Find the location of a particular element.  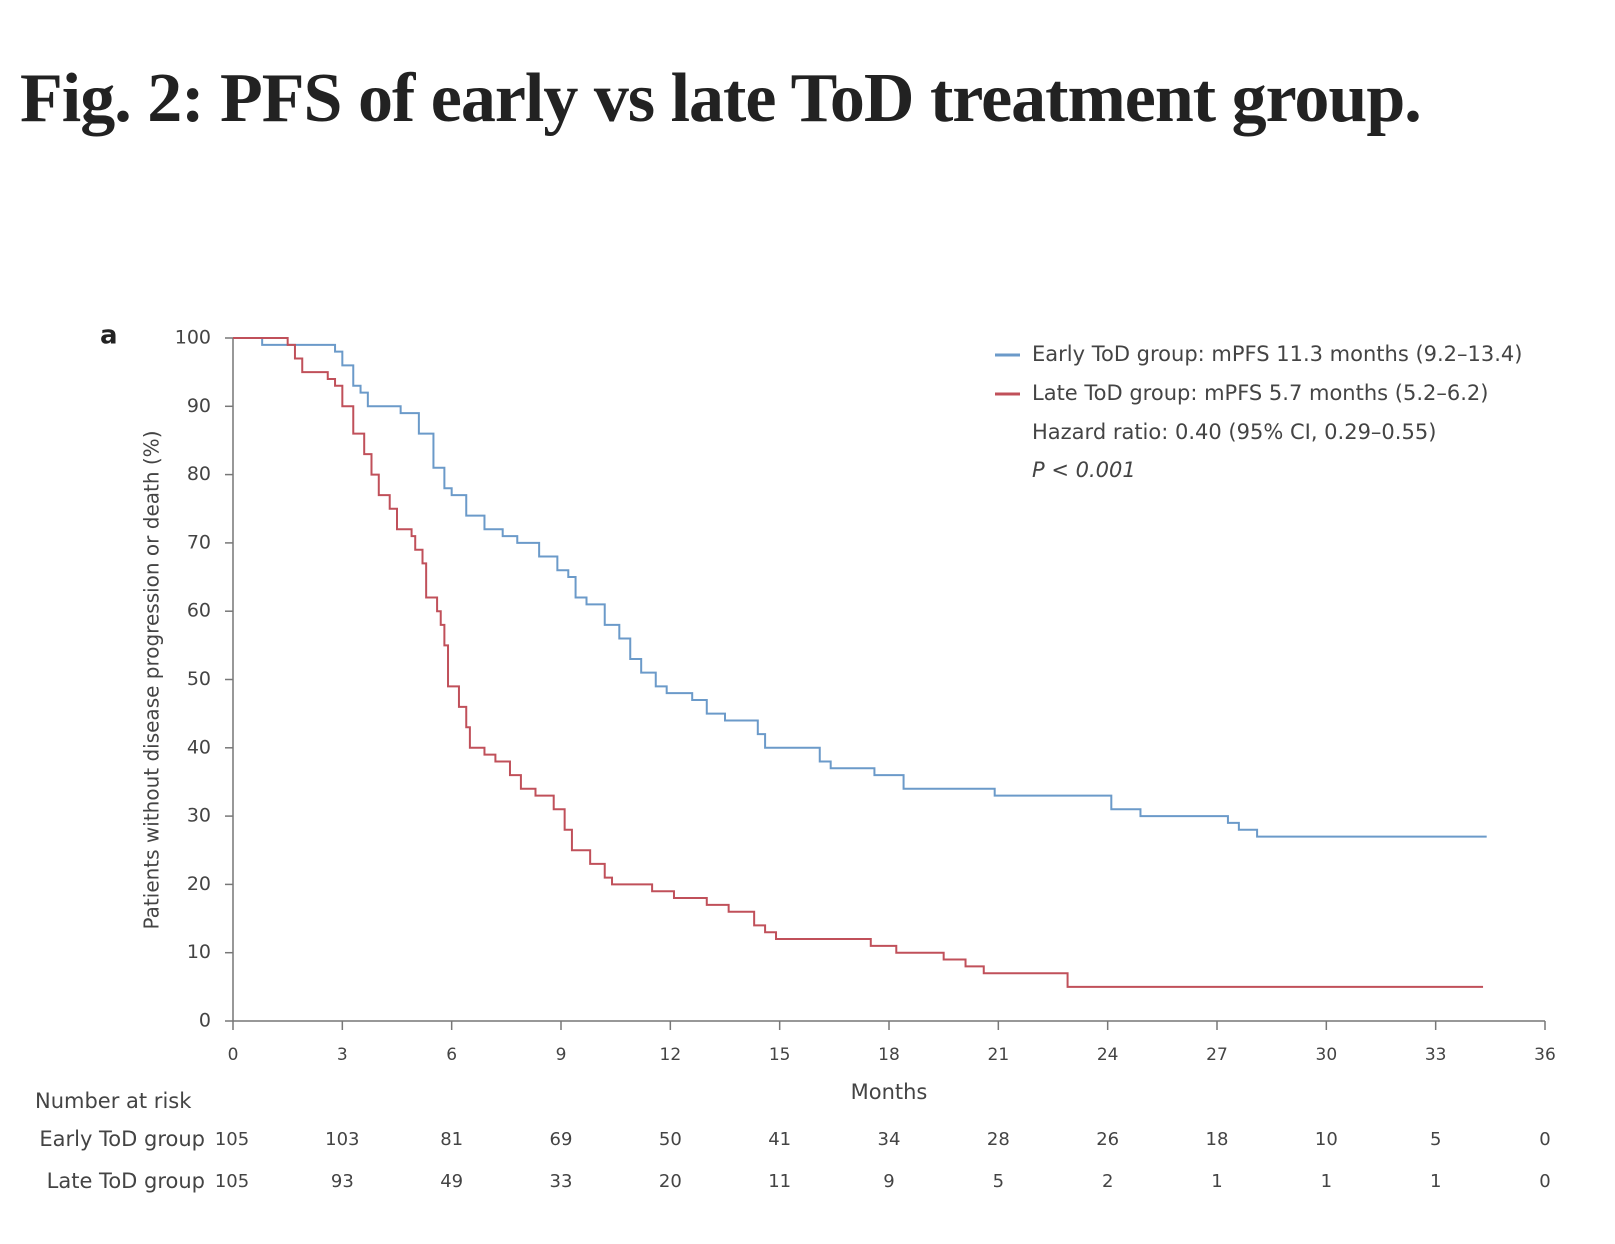

x-tick-label: 33 is located at coordinates (1436, 1055).